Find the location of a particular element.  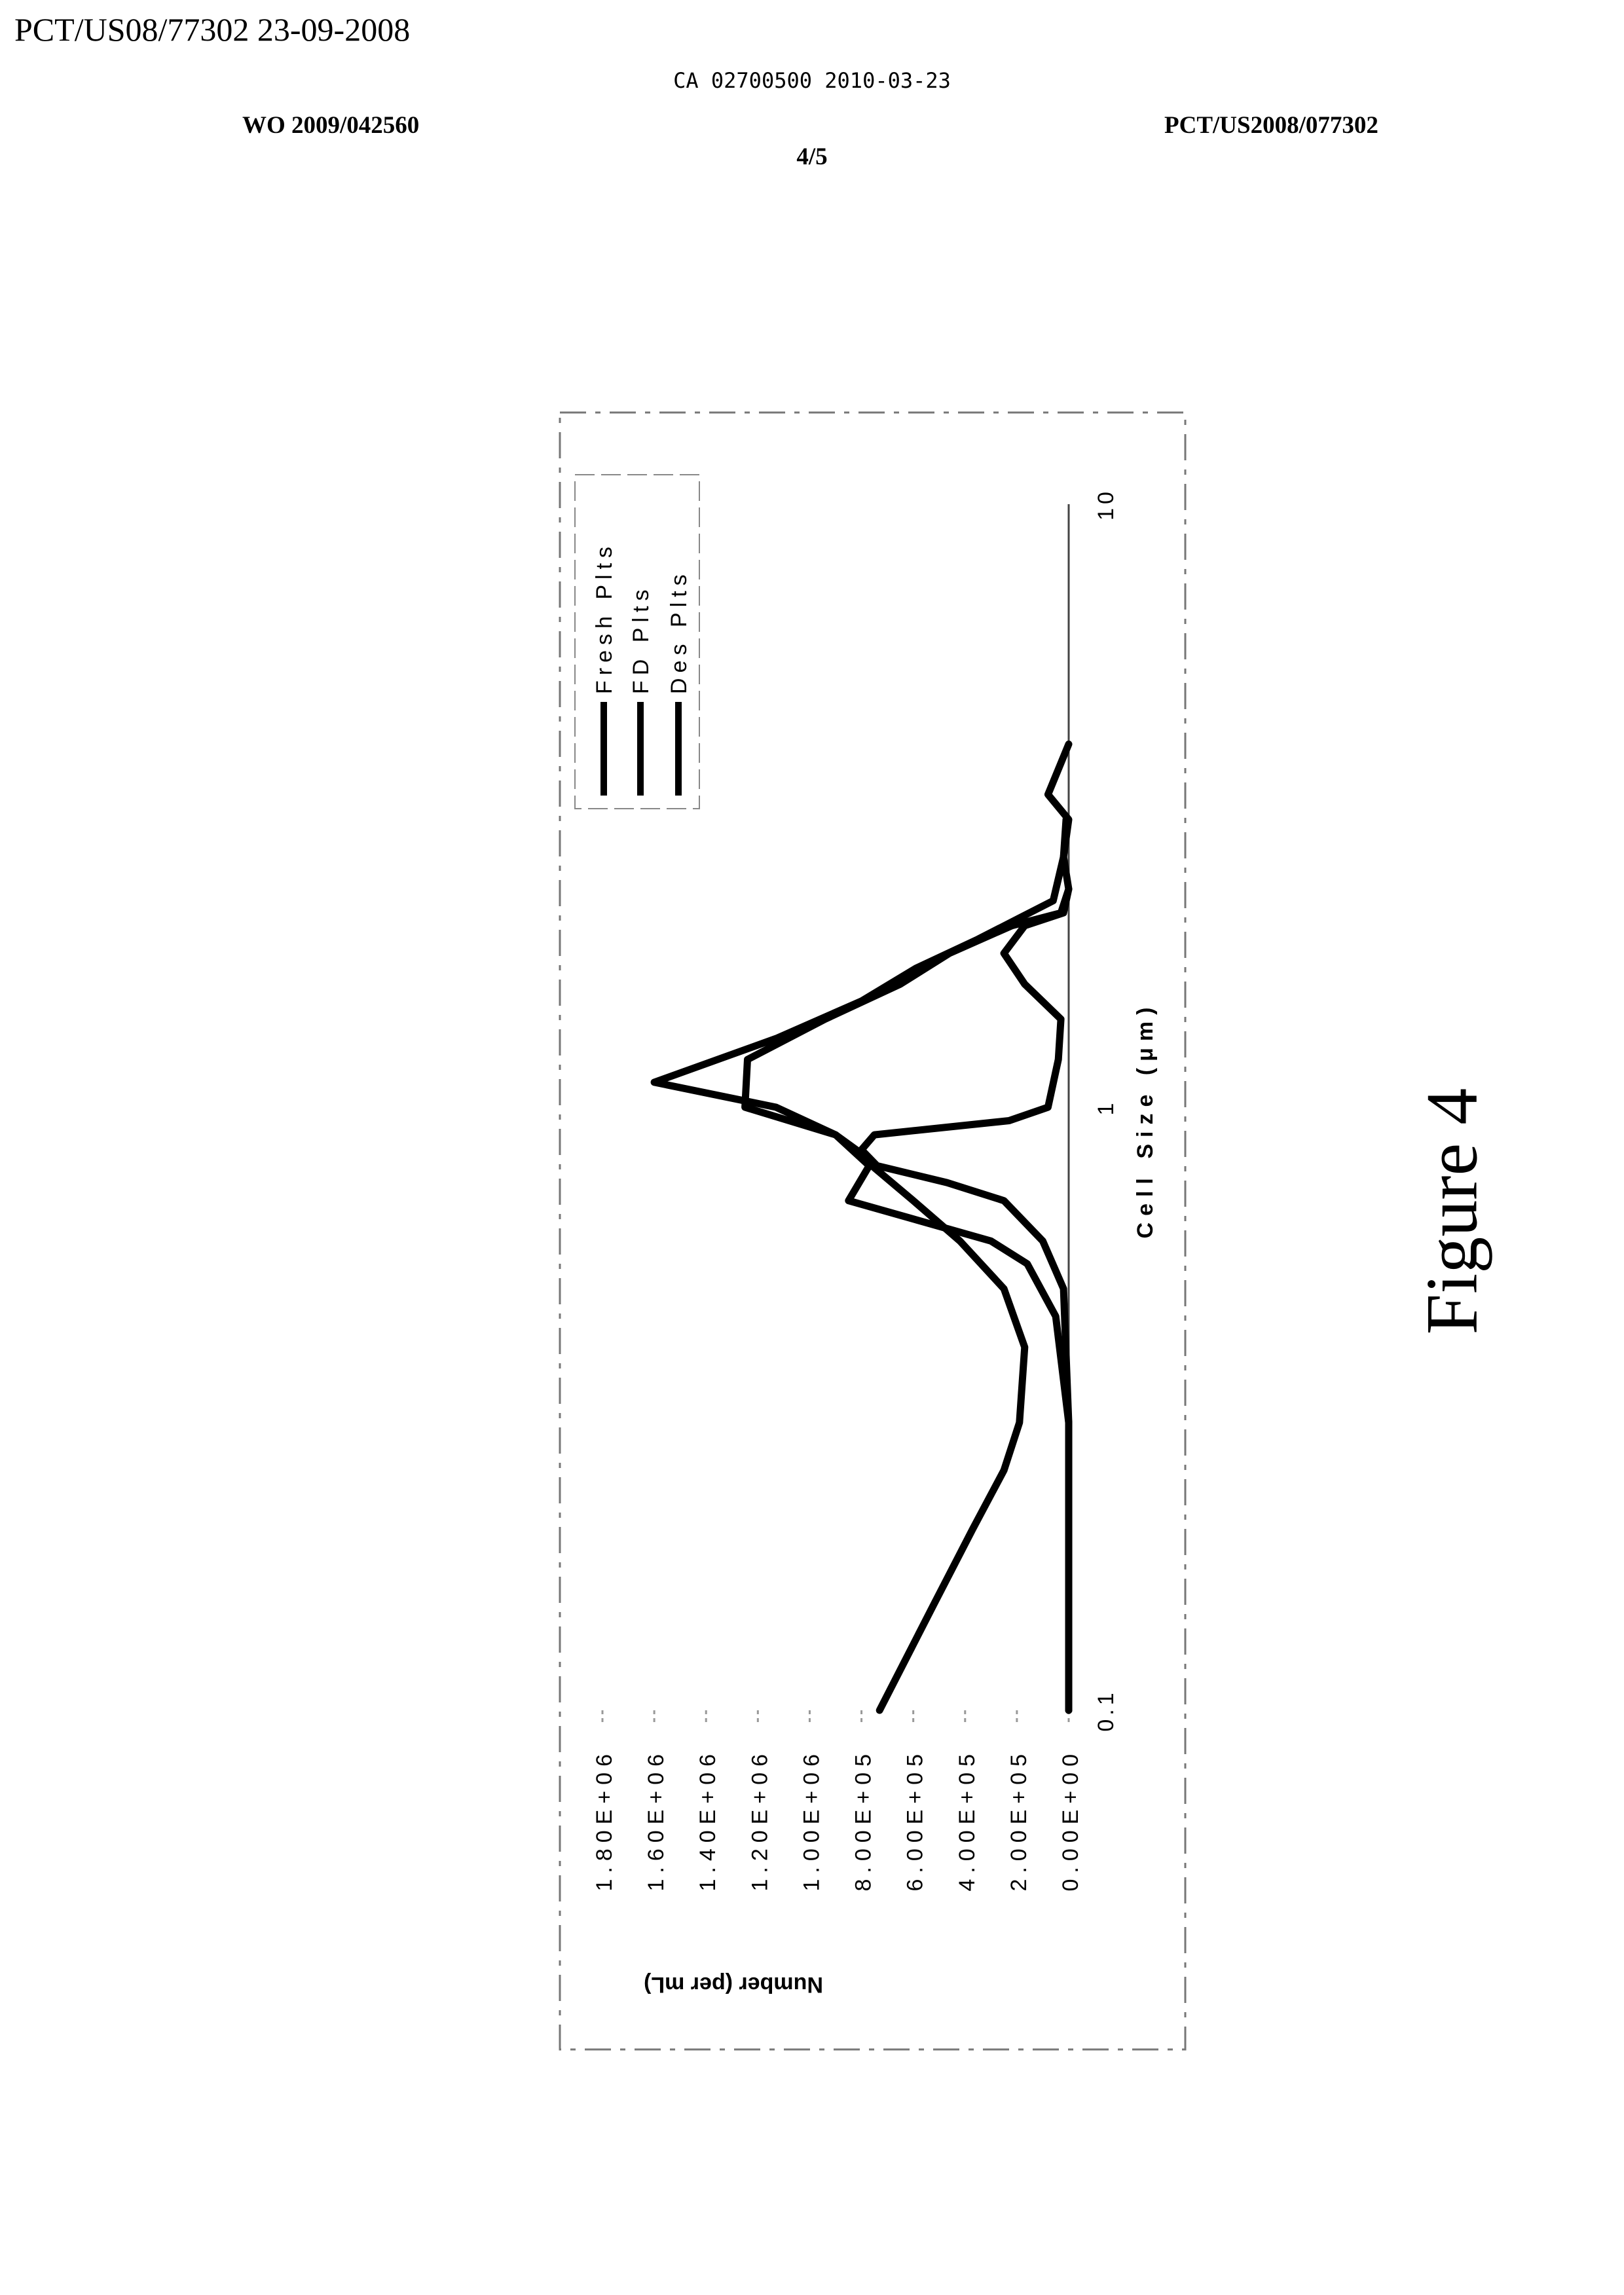

figure-caption: Figure 4 is located at coordinates (1453, 1211).